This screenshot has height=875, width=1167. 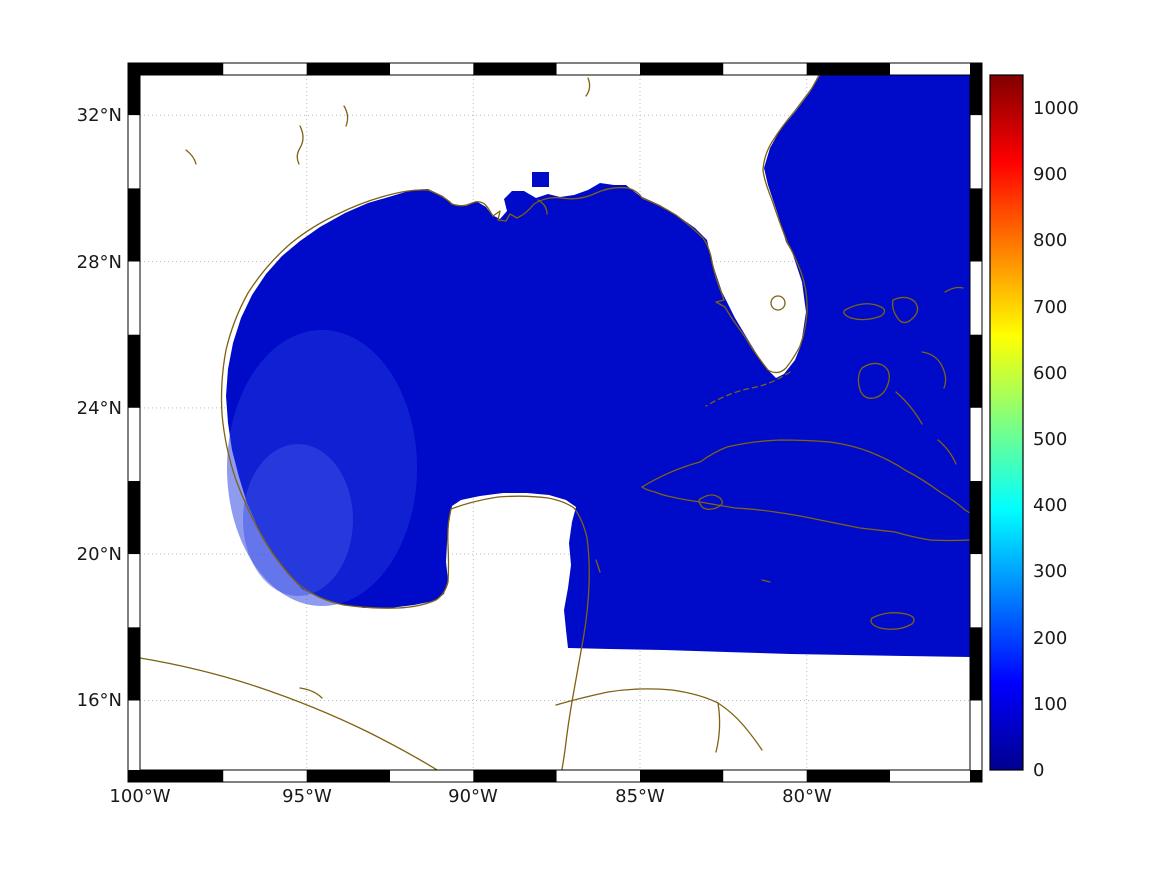 What do you see at coordinates (807, 796) in the screenshot?
I see `lon-tick-label-80w: 80°W` at bounding box center [807, 796].